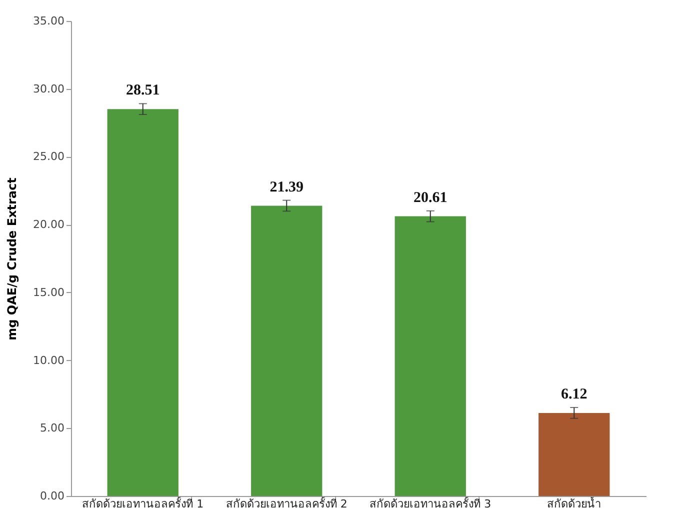 Image resolution: width=681 pixels, height=529 pixels. What do you see at coordinates (574, 394) in the screenshot?
I see `data-label: 6.12` at bounding box center [574, 394].